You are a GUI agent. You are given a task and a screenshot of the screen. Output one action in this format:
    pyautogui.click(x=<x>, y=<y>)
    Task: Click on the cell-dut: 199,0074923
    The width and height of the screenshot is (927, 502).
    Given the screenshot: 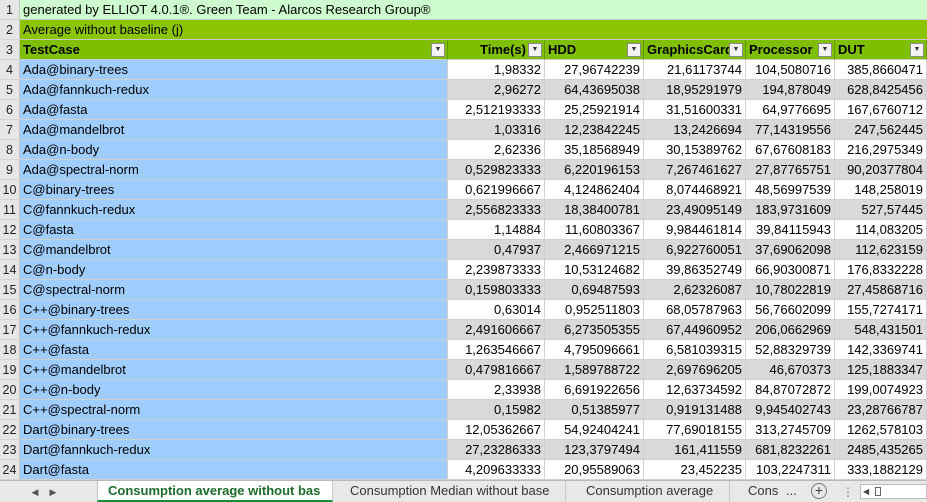 What is the action you would take?
    pyautogui.click(x=881, y=390)
    